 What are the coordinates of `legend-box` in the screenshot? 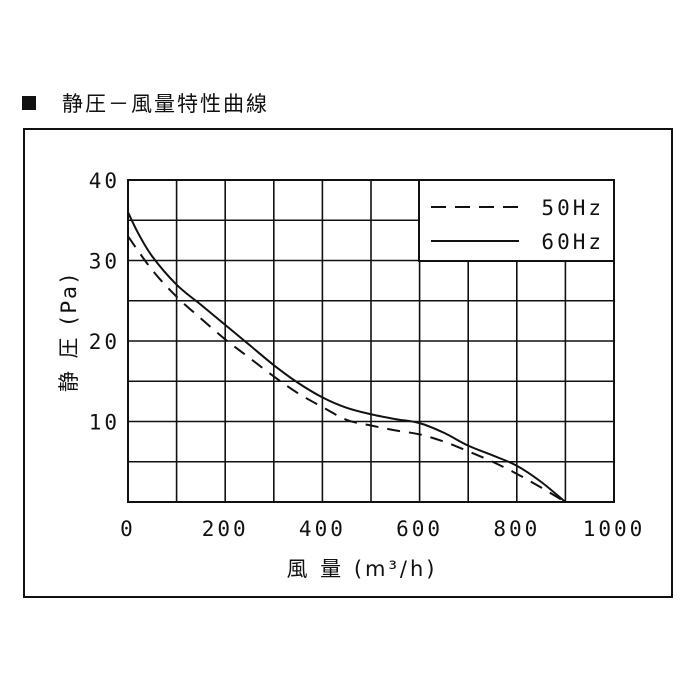 It's located at (516, 220).